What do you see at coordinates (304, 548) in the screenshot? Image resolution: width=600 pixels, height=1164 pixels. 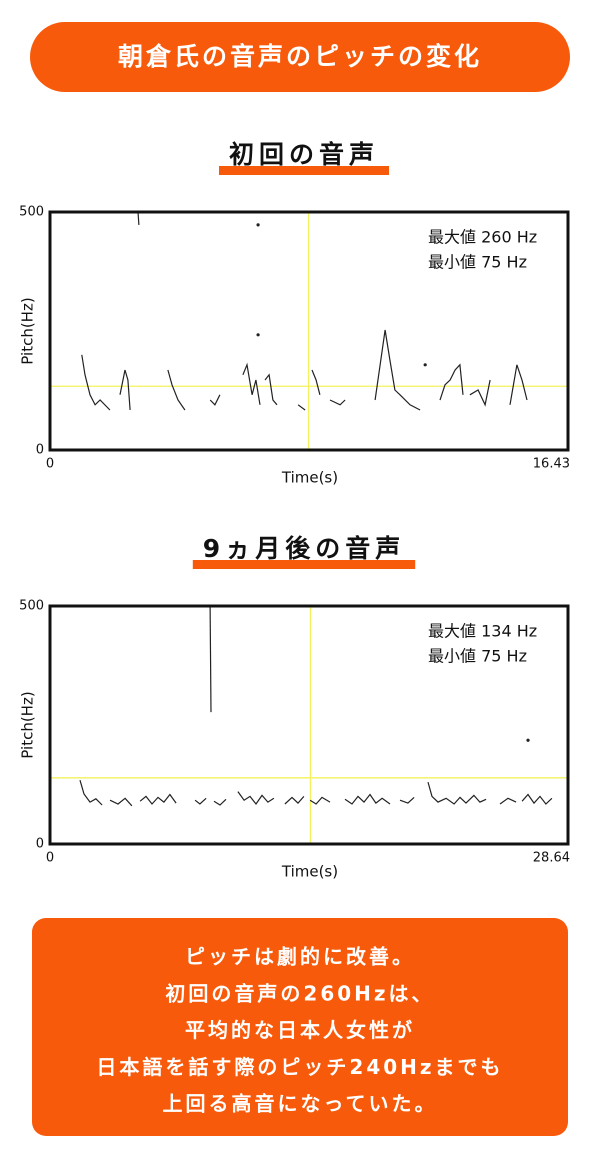 I see `section-heading: 9ヵ月後の音声` at bounding box center [304, 548].